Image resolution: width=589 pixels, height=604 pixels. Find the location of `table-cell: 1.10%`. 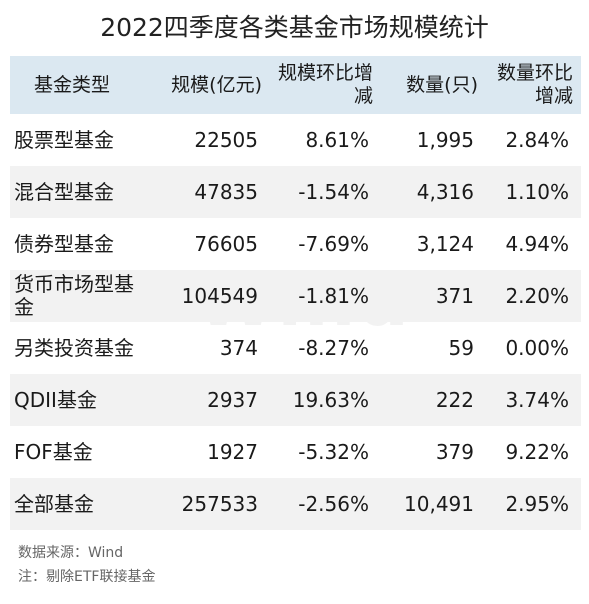

table-cell: 1.10% is located at coordinates (537, 192).